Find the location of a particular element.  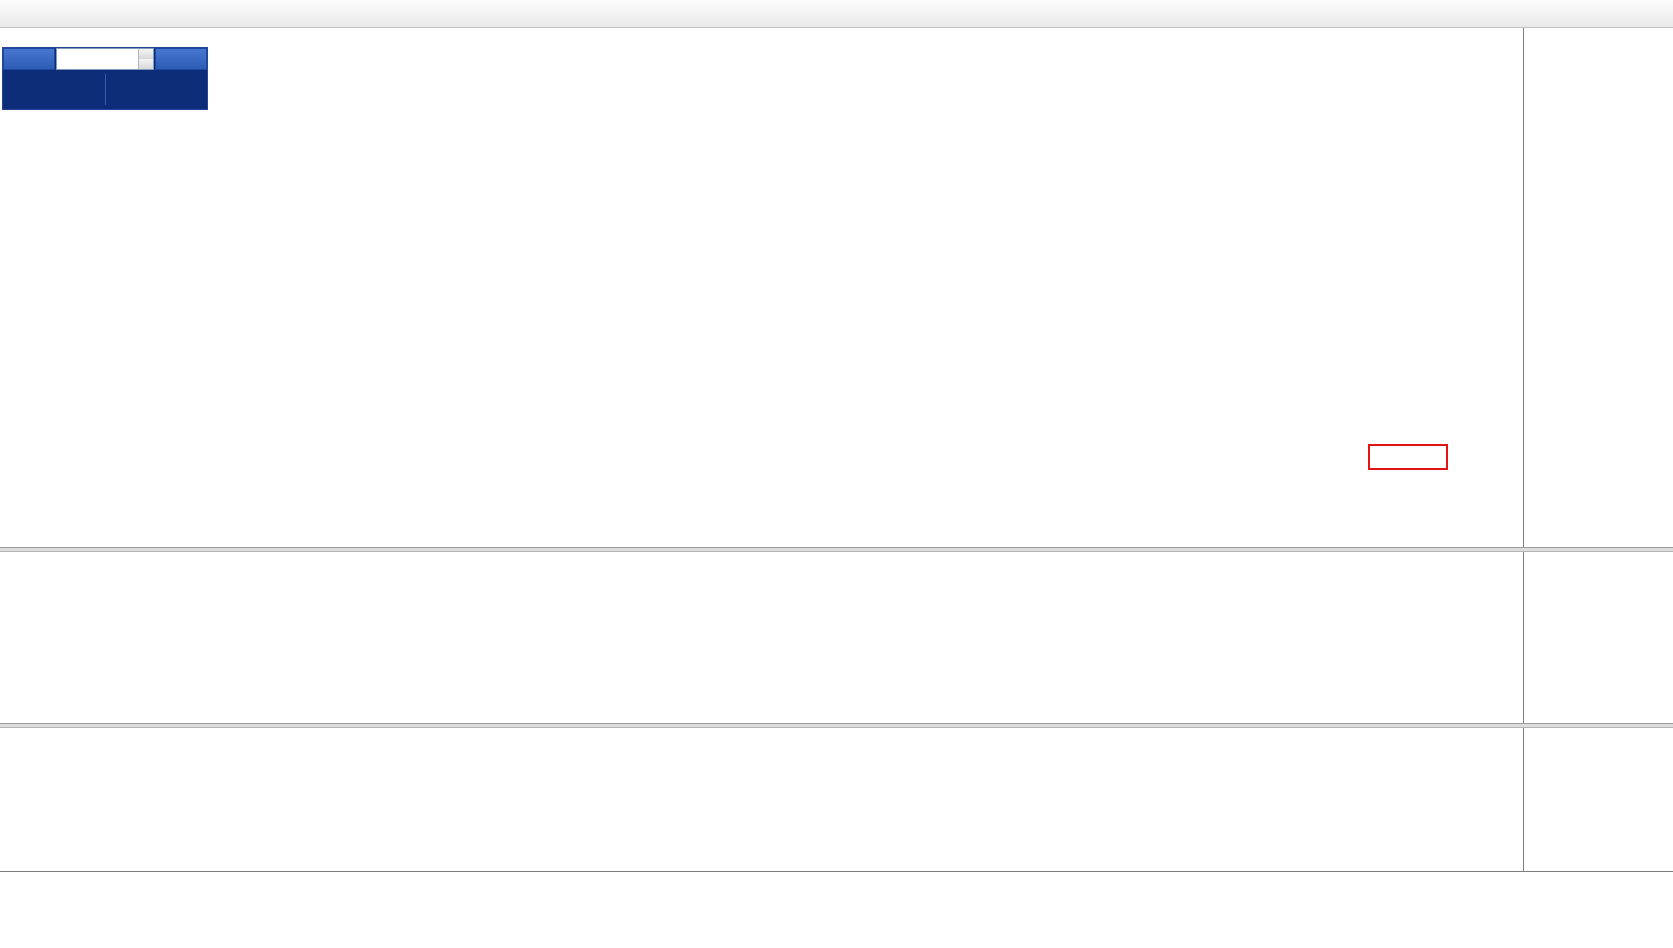

rsi-chart-canvas is located at coordinates (761, 799).